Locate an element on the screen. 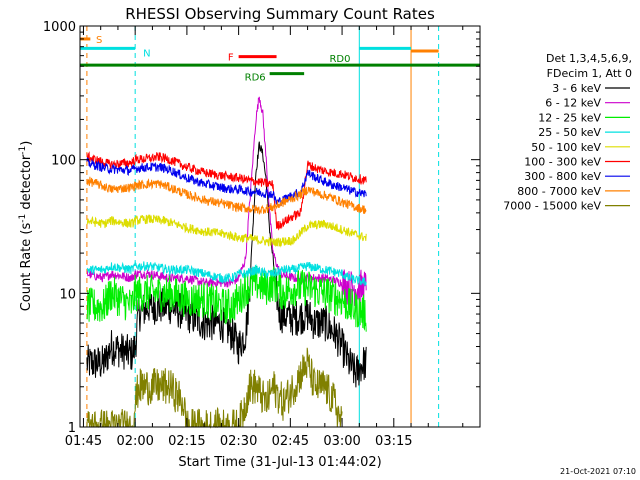 This screenshot has height=480, width=640. y-axis-label: Count Rate (s-1 detector-1) is located at coordinates (26, 226).